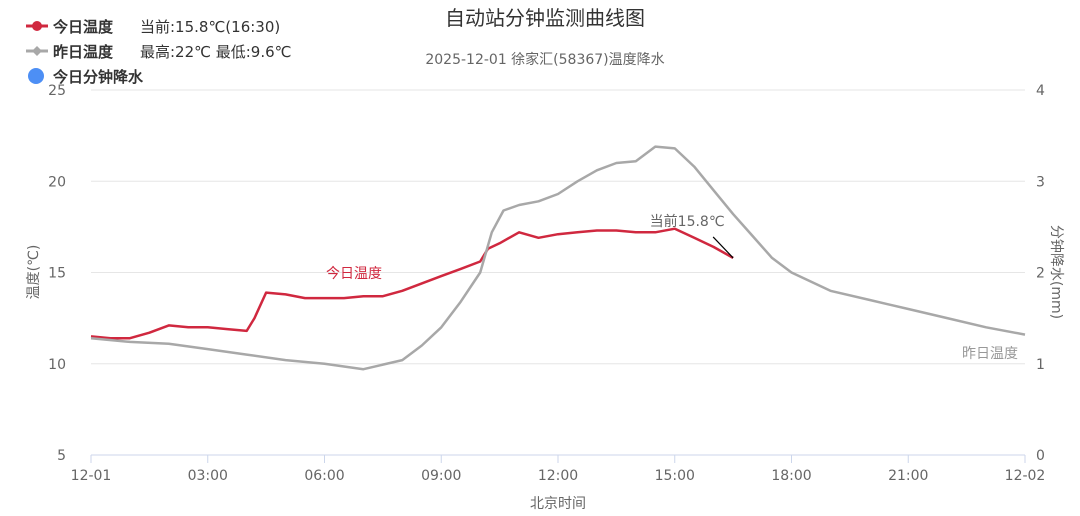 This screenshot has height=516, width=1080. Describe the element at coordinates (1025, 476) in the screenshot. I see `x-tick-label: 12-02` at that location.